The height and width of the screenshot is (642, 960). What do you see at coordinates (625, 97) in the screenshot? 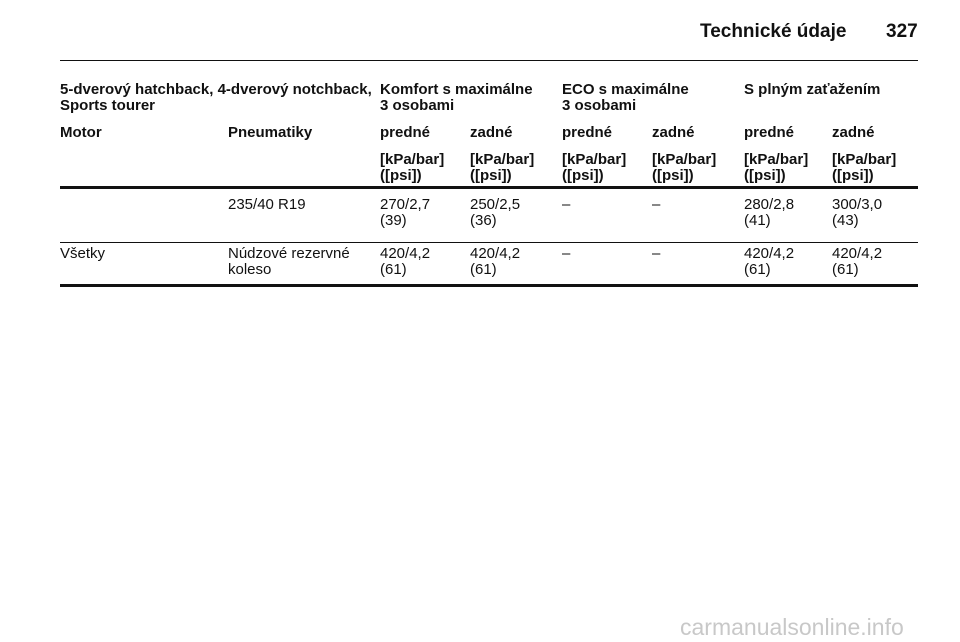
I see `group-header: ECO s maximálne 3 osobami` at bounding box center [625, 97].